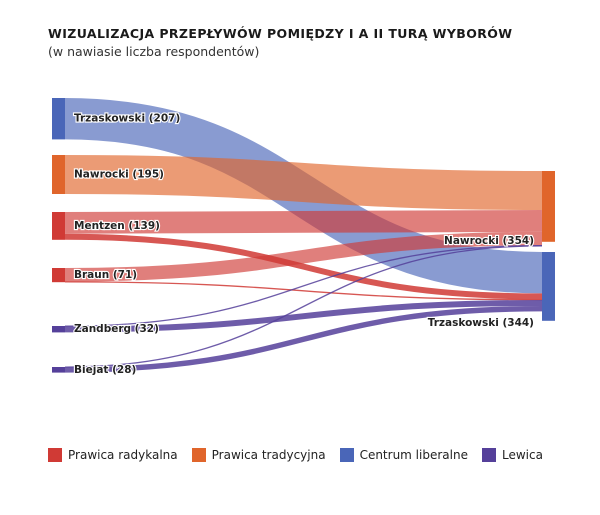  Describe the element at coordinates (268, 455) in the screenshot. I see `legend-label: Prawica tradycyjna` at that location.